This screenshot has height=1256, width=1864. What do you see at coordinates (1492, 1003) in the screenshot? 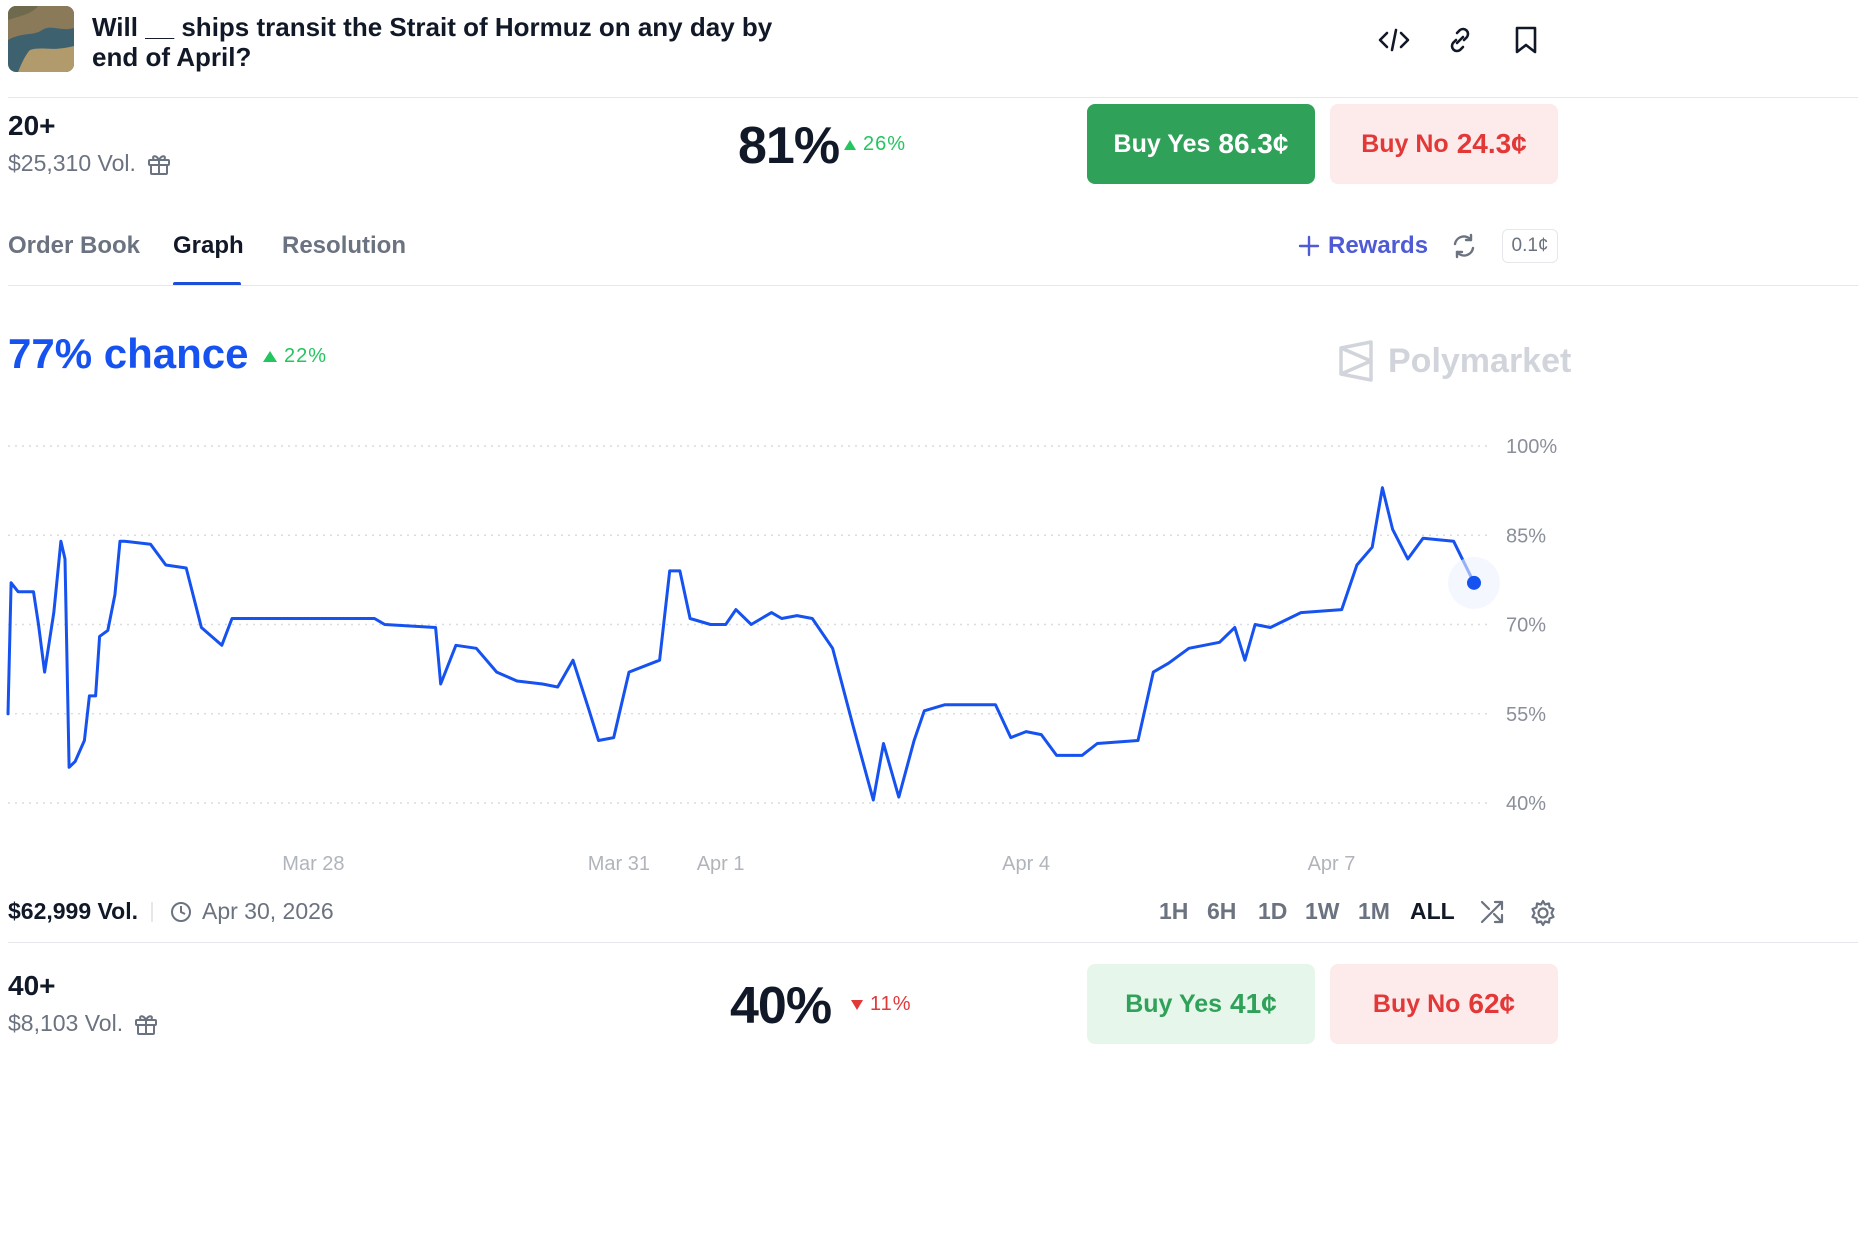
I see `buy-no-price: 62¢` at bounding box center [1492, 1003].